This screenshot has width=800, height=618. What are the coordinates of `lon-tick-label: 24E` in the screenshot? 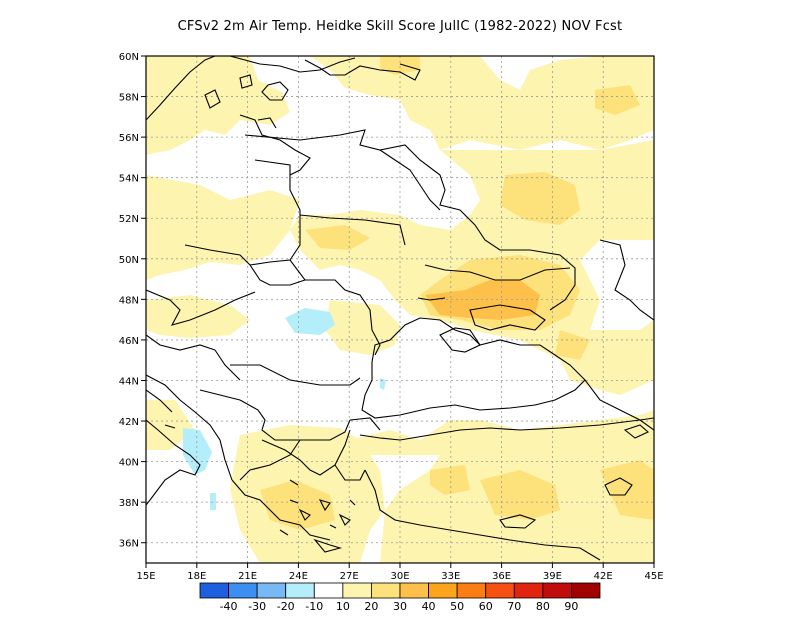 It's located at (298, 576).